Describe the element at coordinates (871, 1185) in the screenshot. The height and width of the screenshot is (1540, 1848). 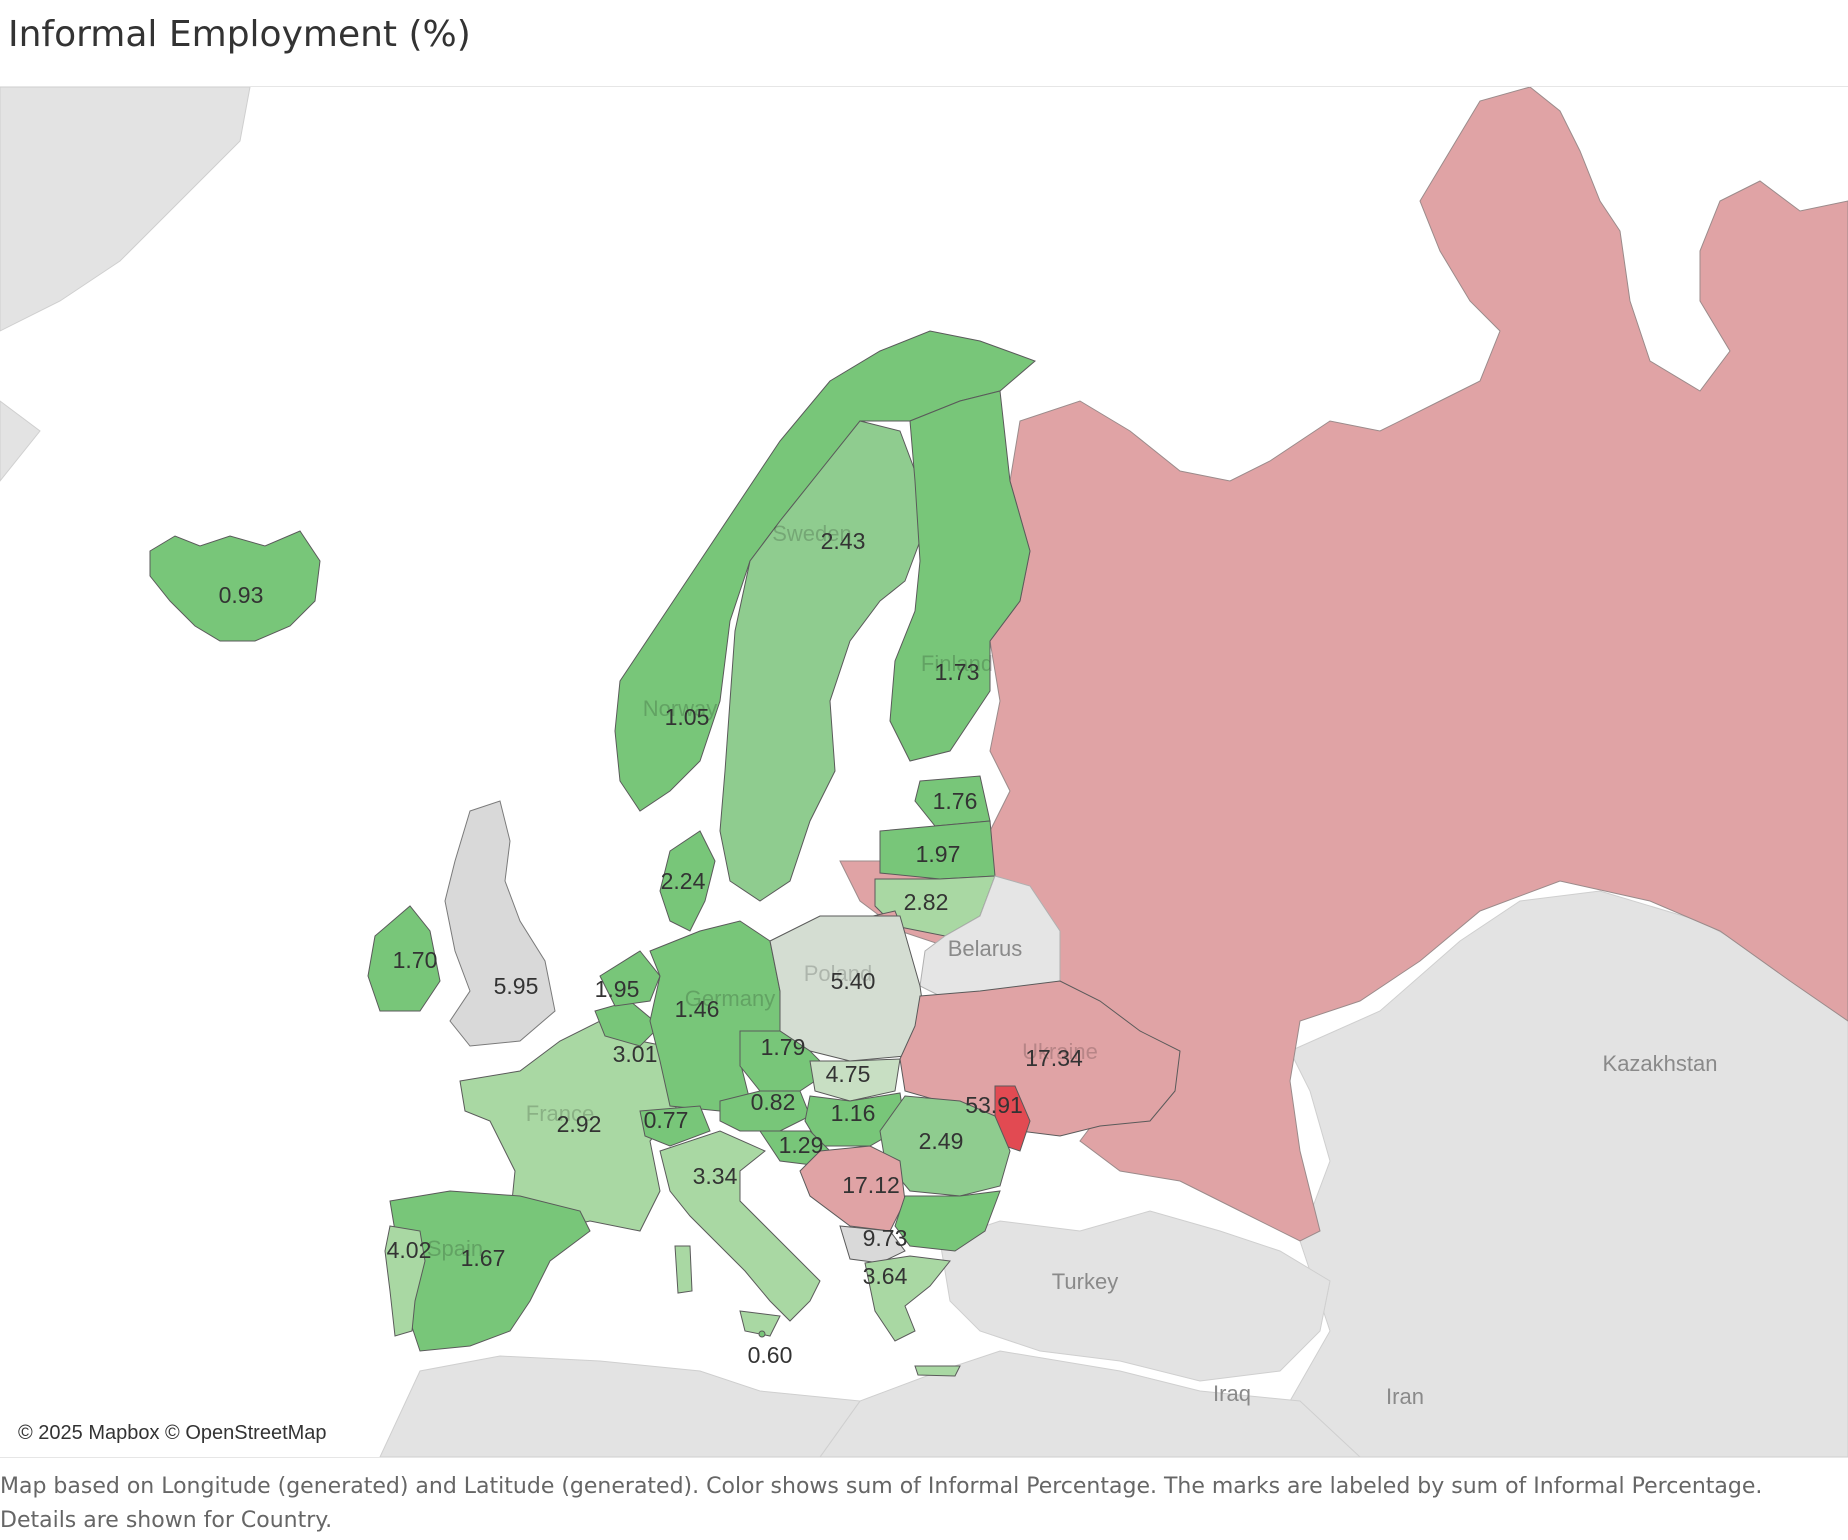
I see `value-label-serbia: 17.12` at that location.